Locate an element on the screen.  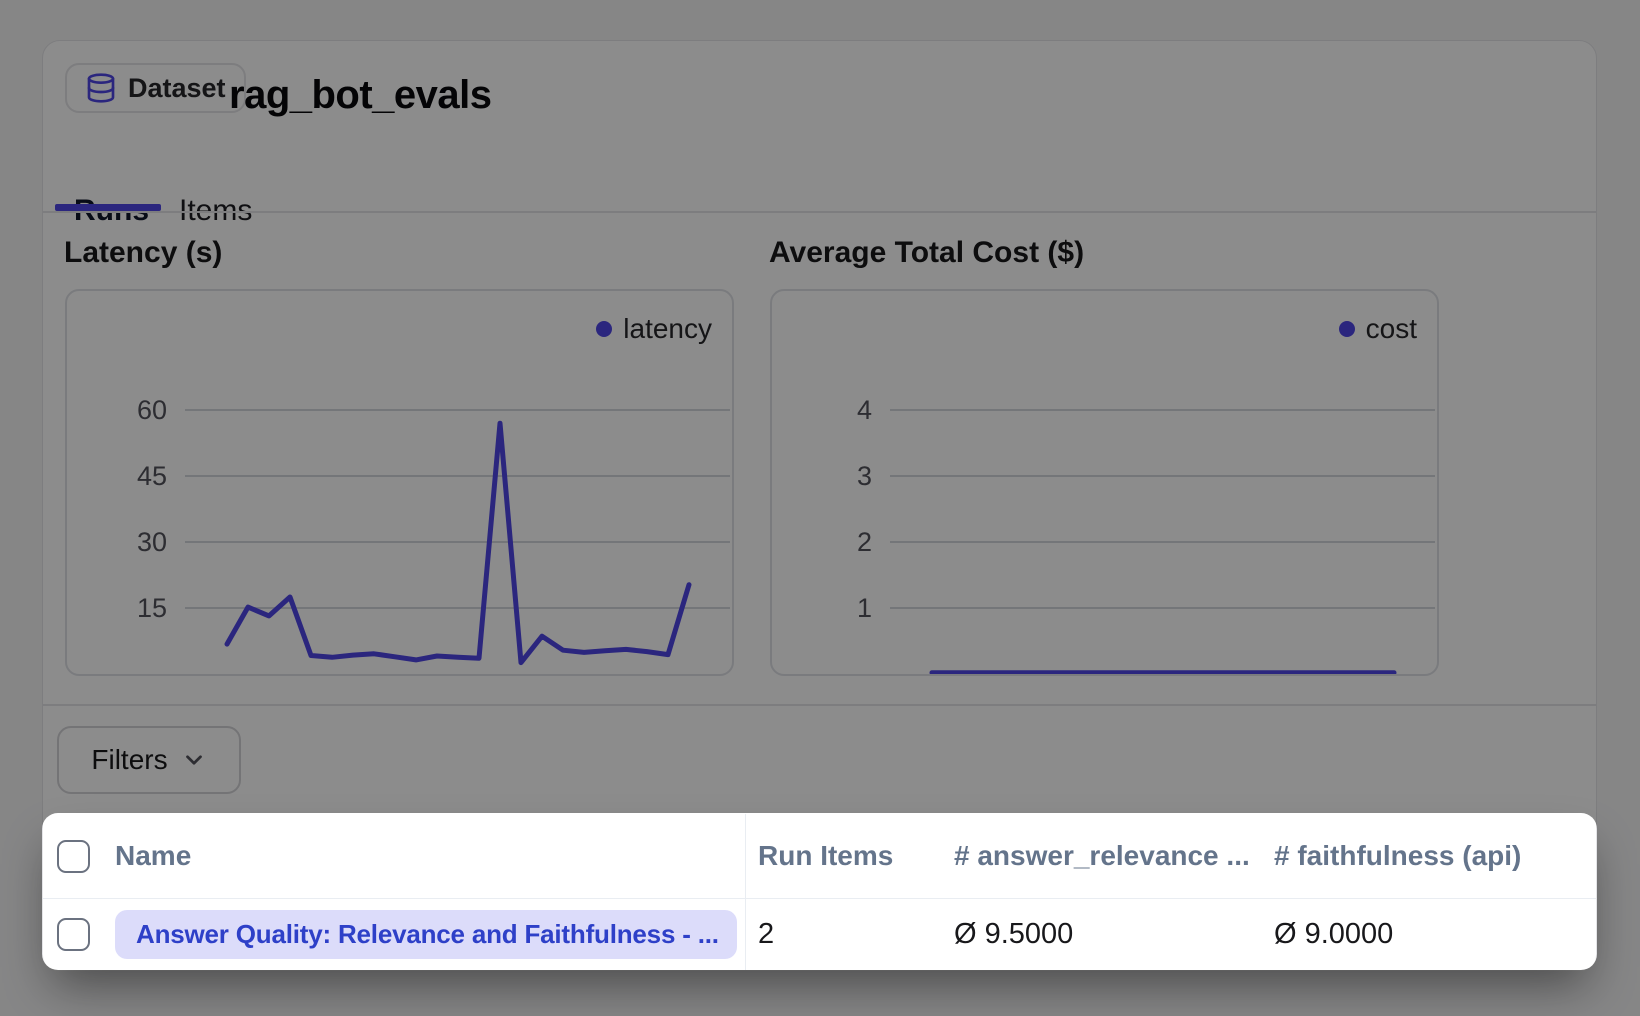
page-title: rag_bot_evals is located at coordinates (360, 95).